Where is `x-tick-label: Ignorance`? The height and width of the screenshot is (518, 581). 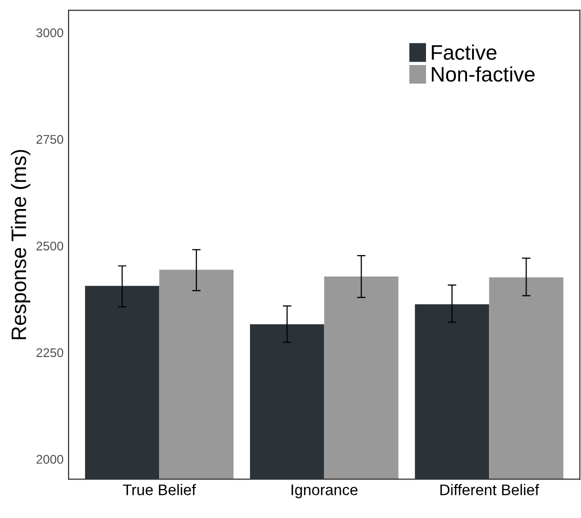
x-tick-label: Ignorance is located at coordinates (325, 491).